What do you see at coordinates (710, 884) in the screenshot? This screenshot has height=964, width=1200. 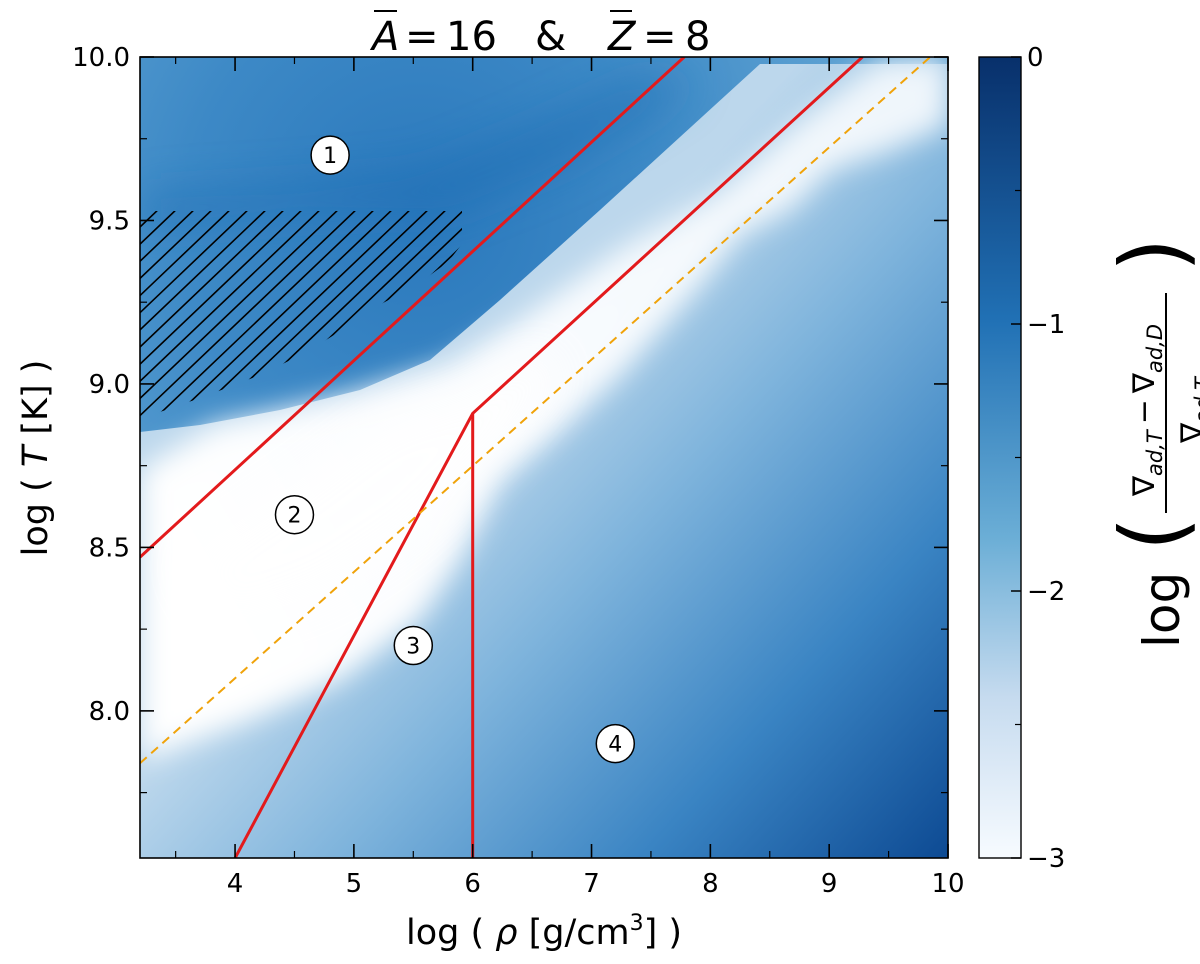 I see `x-tick-label: 8` at bounding box center [710, 884].